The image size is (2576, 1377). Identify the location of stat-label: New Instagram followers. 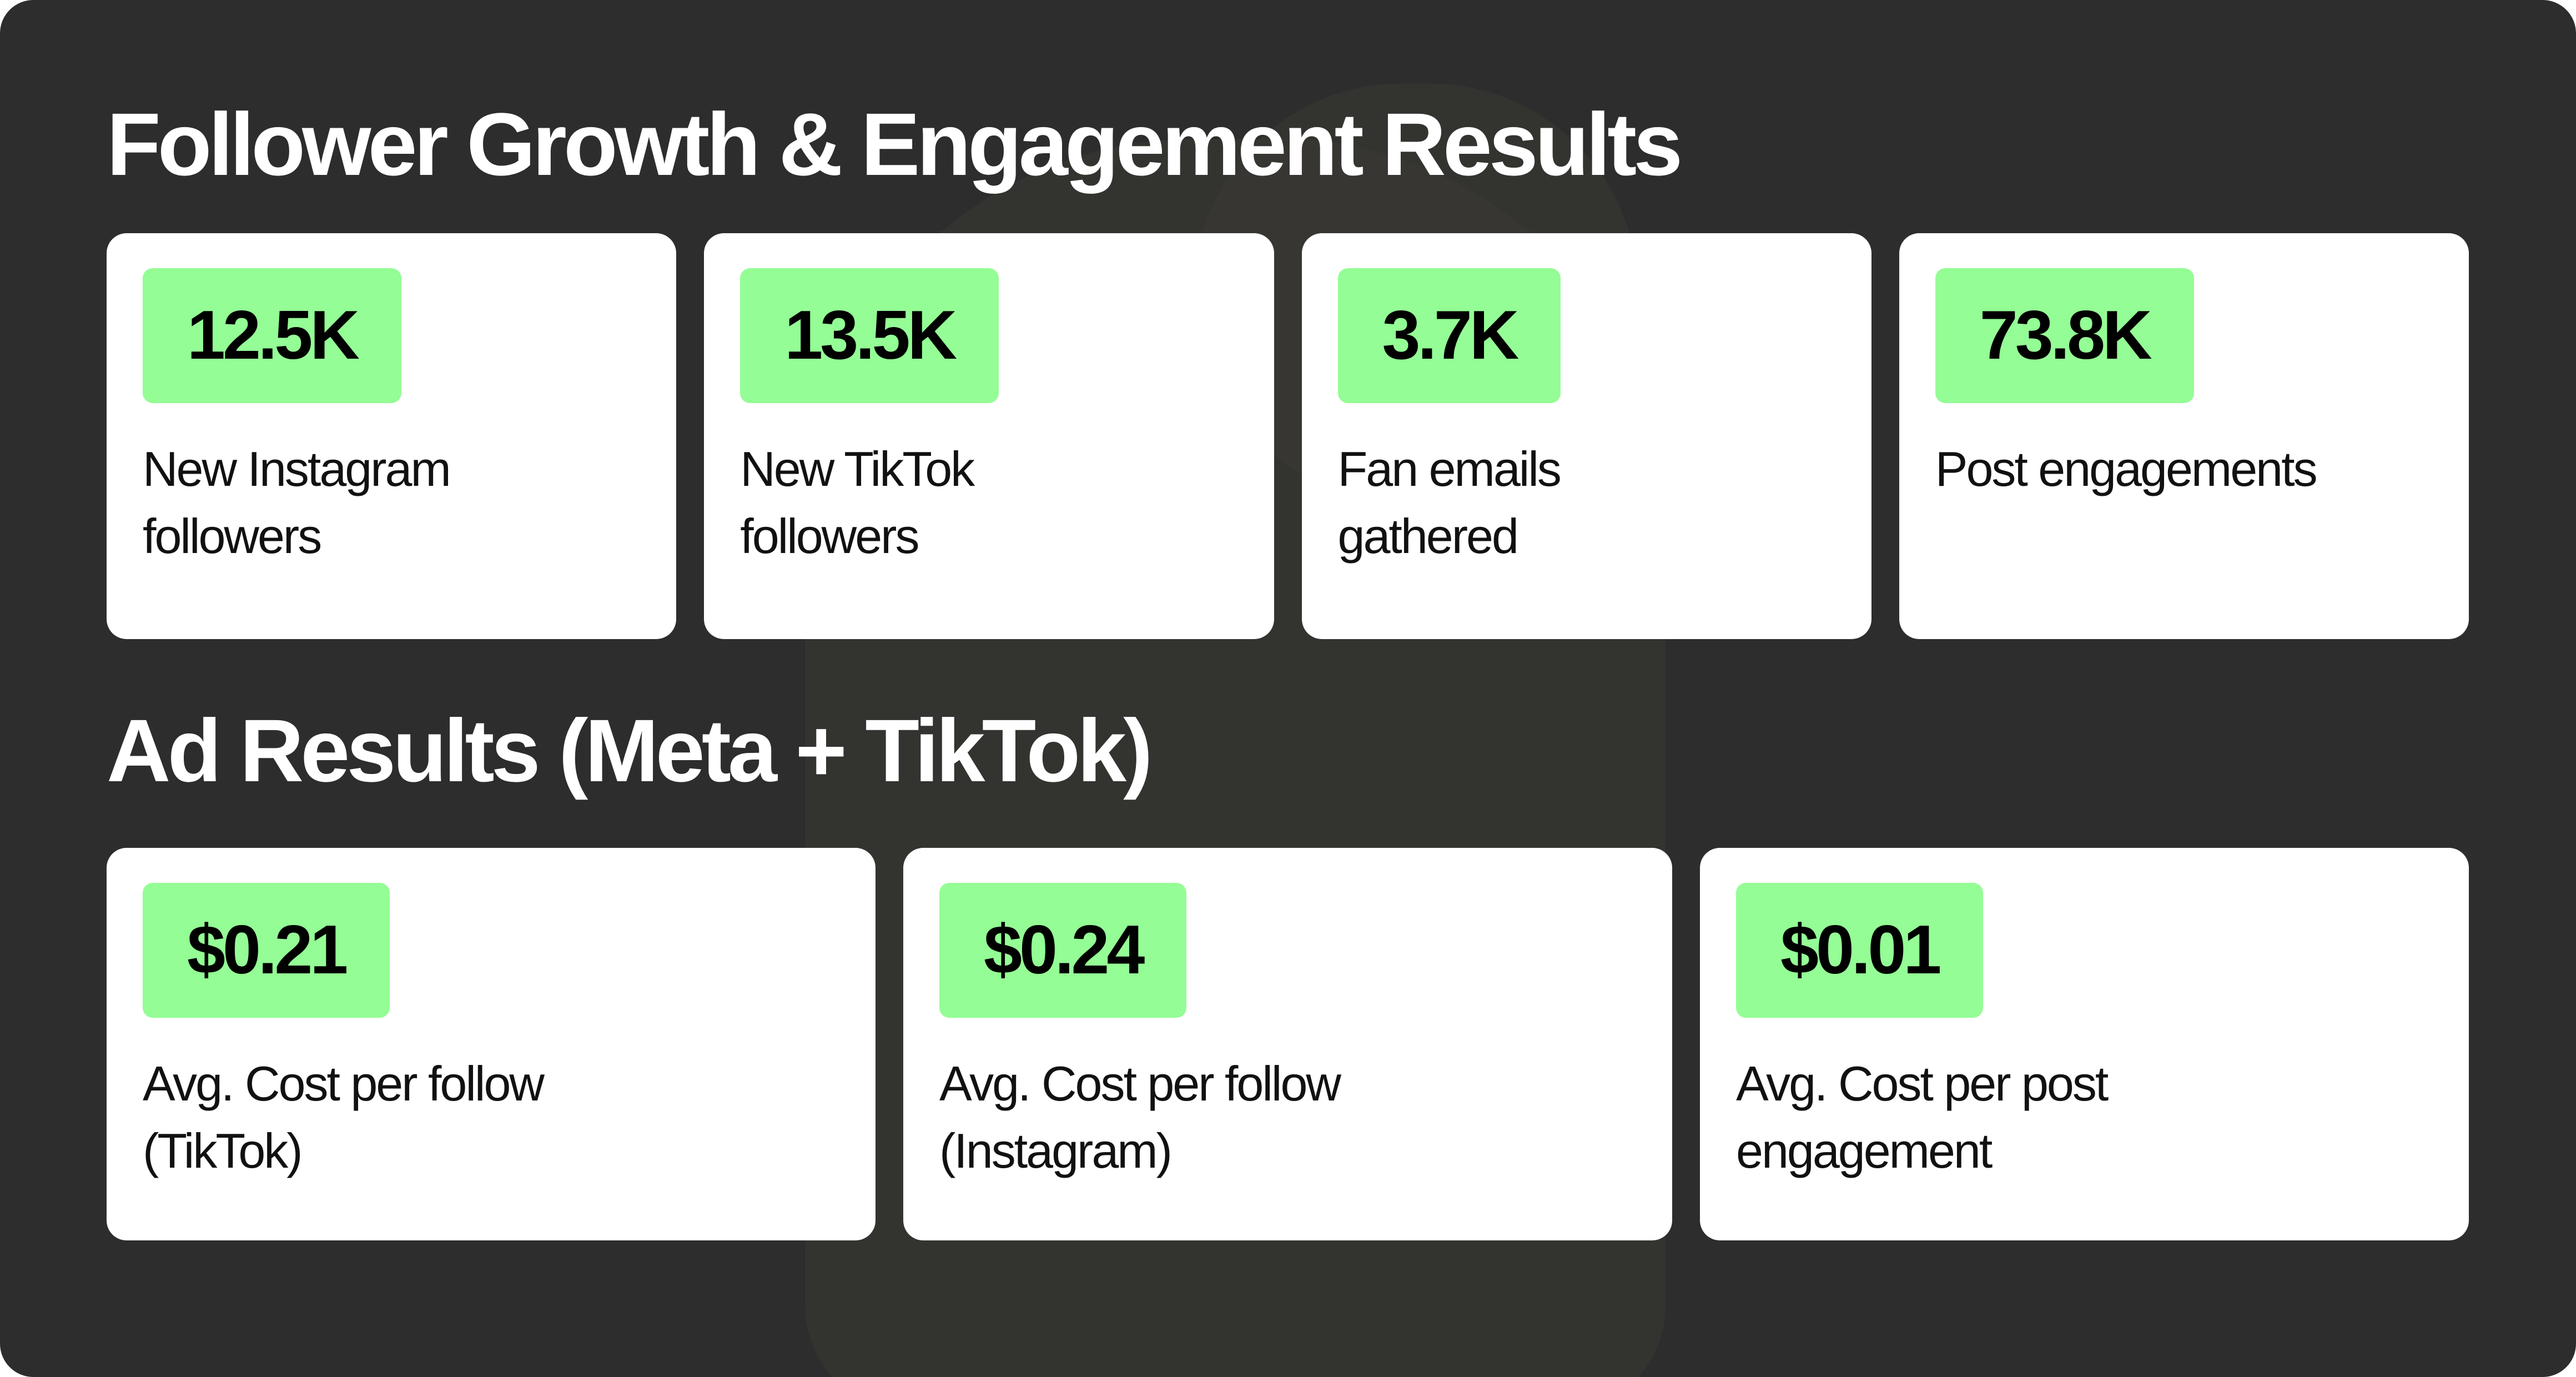
(410, 503).